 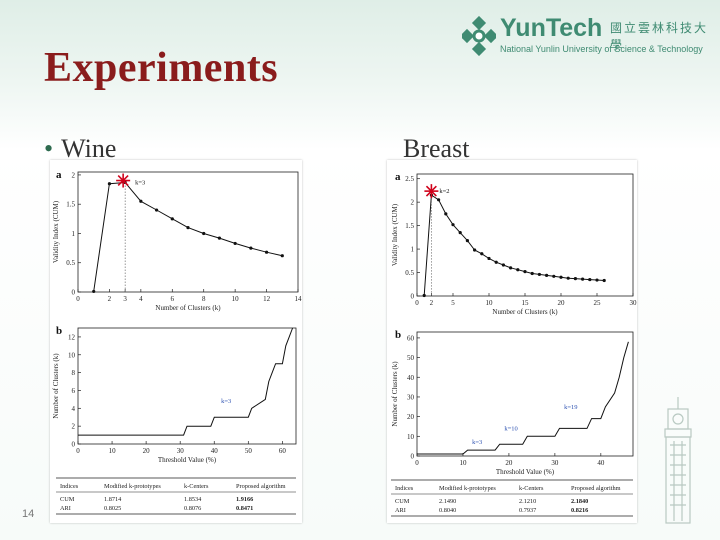 What do you see at coordinates (525, 472) in the screenshot?
I see `breast-b-xlabel: Threshold Value (%)` at bounding box center [525, 472].